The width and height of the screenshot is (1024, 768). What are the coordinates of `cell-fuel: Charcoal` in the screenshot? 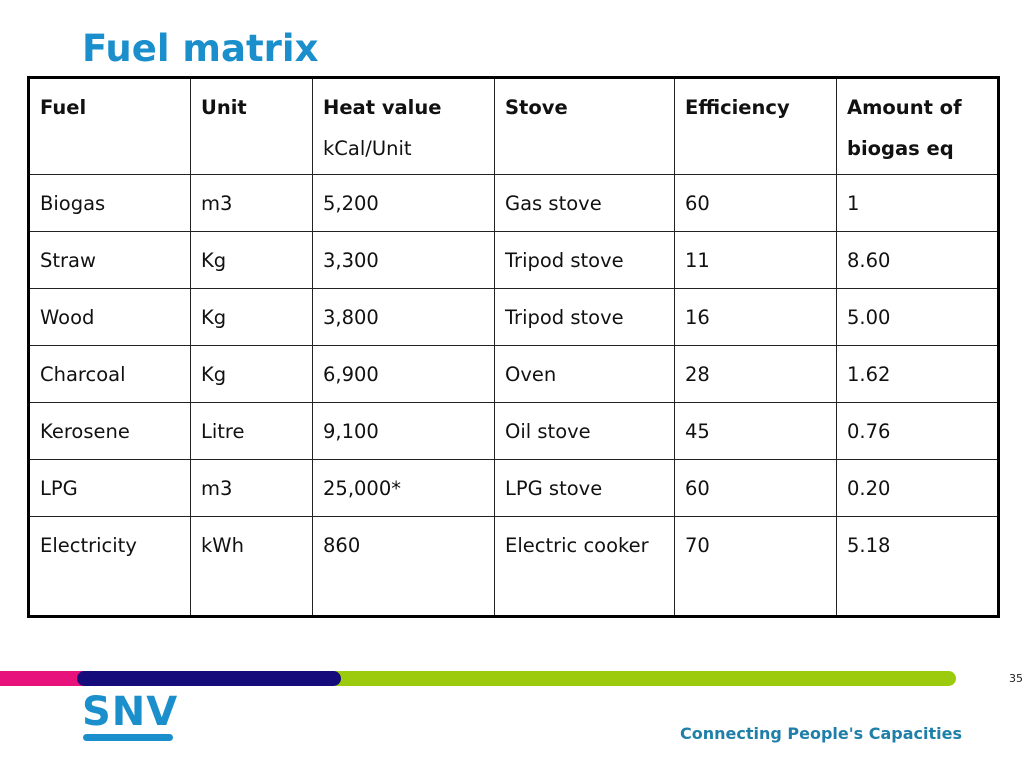 It's located at (109, 374).